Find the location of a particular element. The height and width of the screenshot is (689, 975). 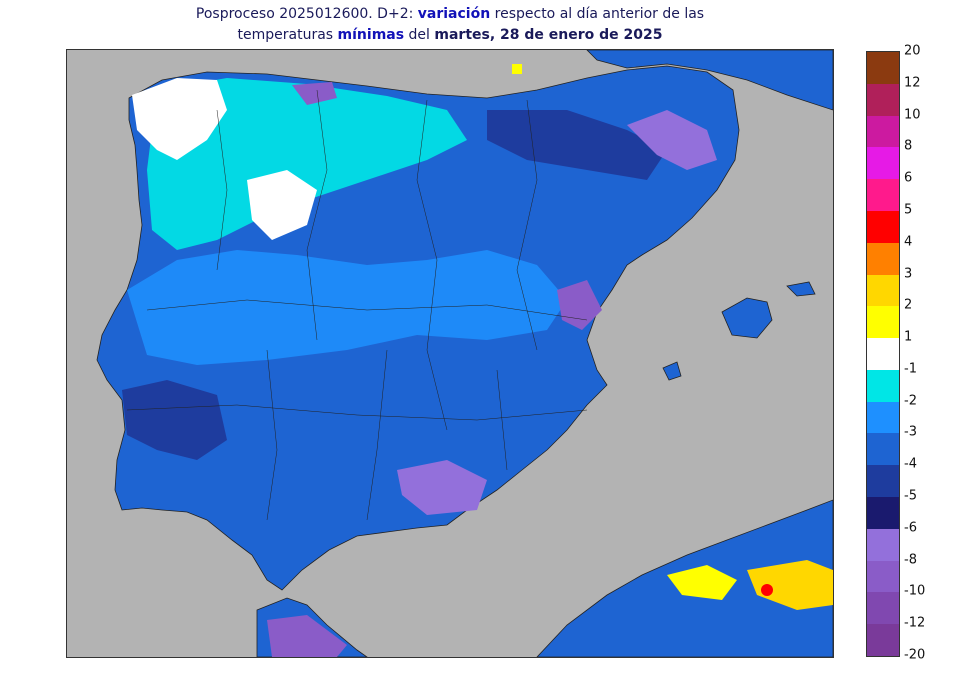

legend-label: -2 is located at coordinates (910, 401).